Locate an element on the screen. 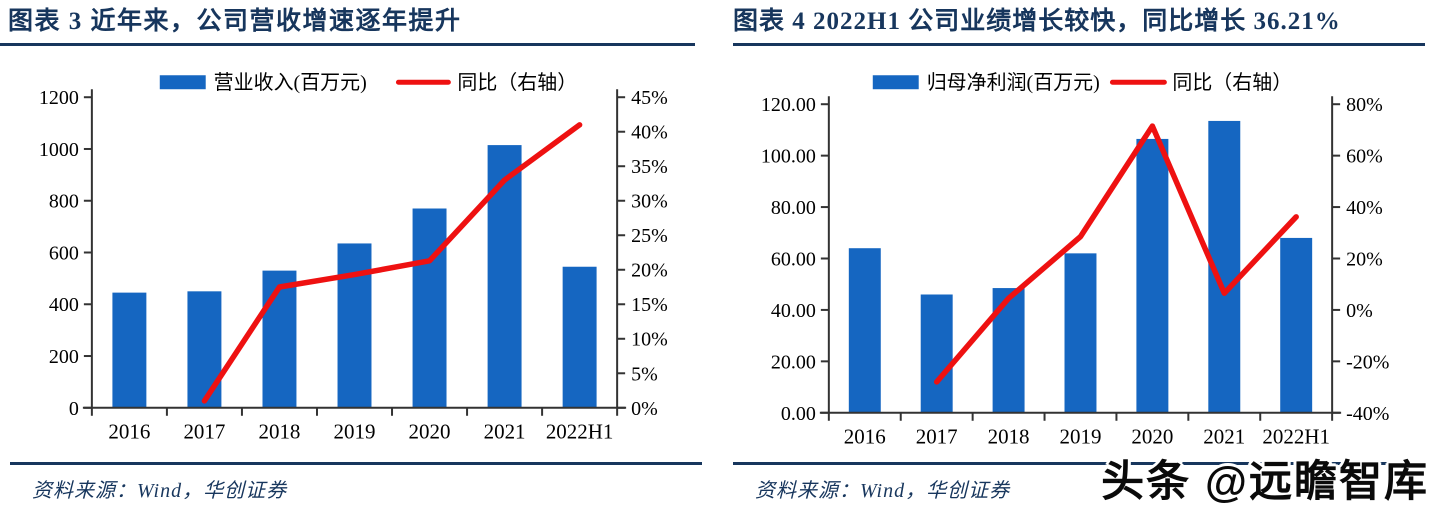  svg-text: 5% is located at coordinates (644, 374).